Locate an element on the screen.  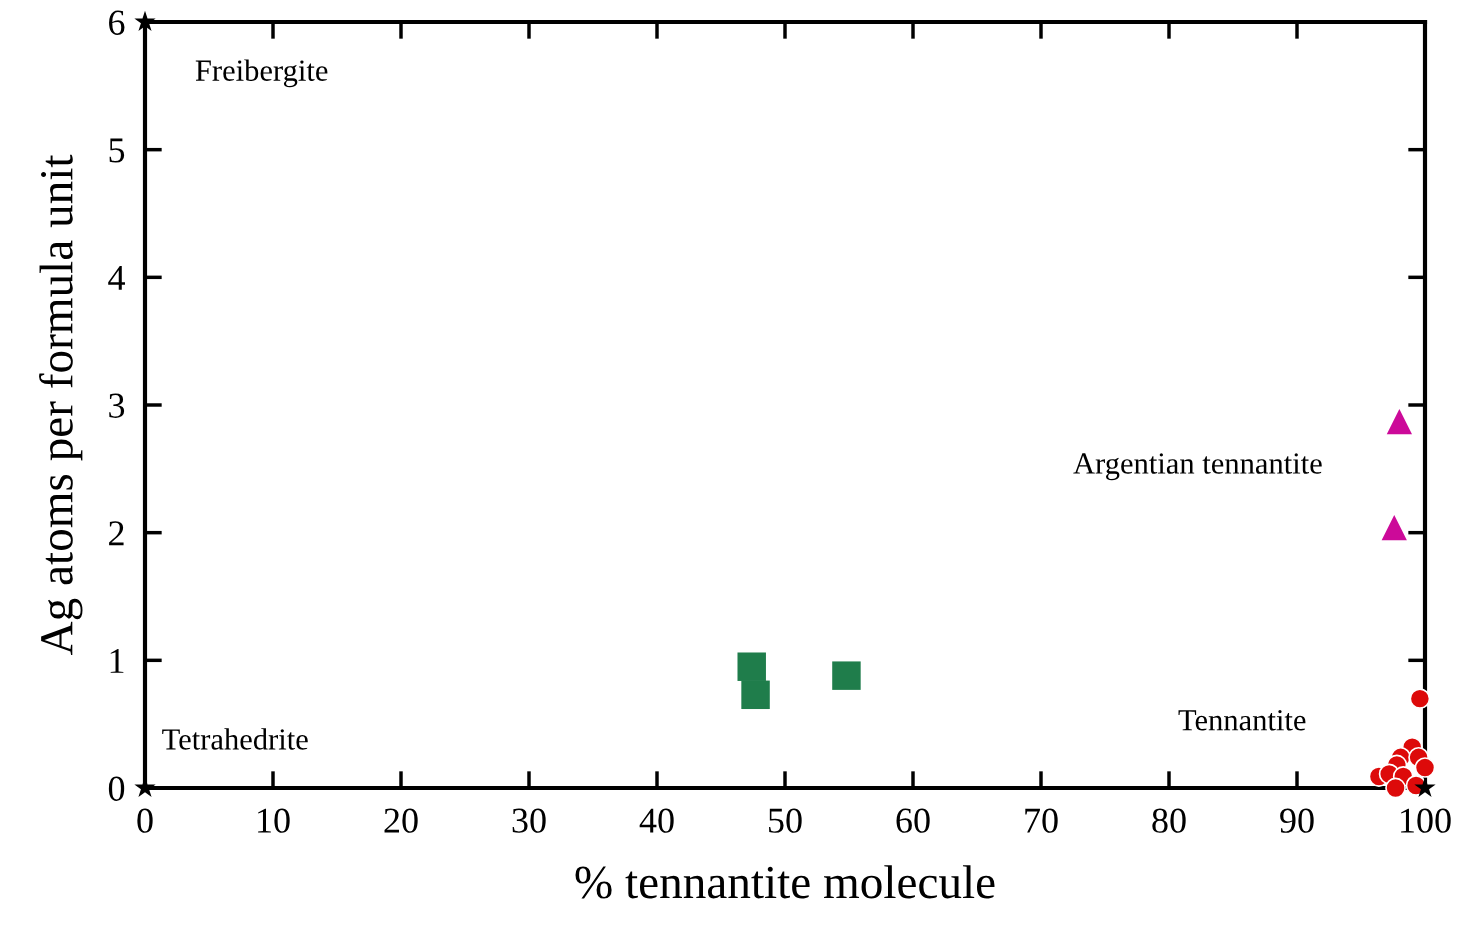
y-tick-label: 5 is located at coordinates (117, 150).